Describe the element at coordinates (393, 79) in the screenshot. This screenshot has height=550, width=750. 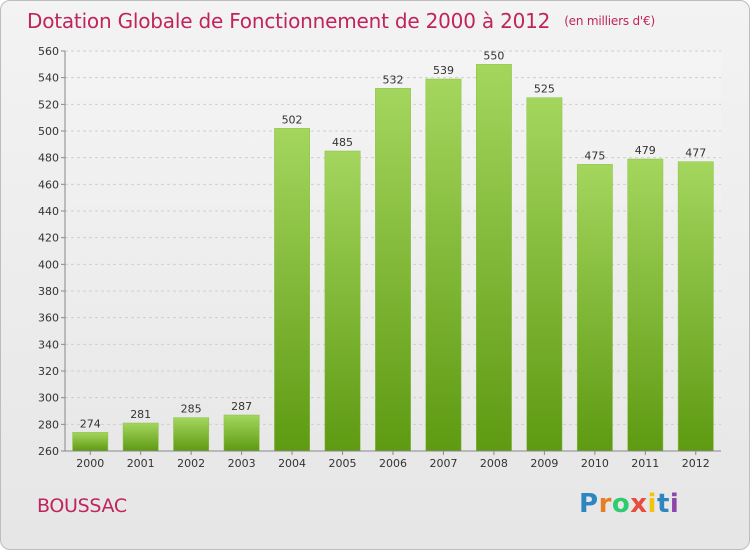
I see `value-label: 532` at that location.